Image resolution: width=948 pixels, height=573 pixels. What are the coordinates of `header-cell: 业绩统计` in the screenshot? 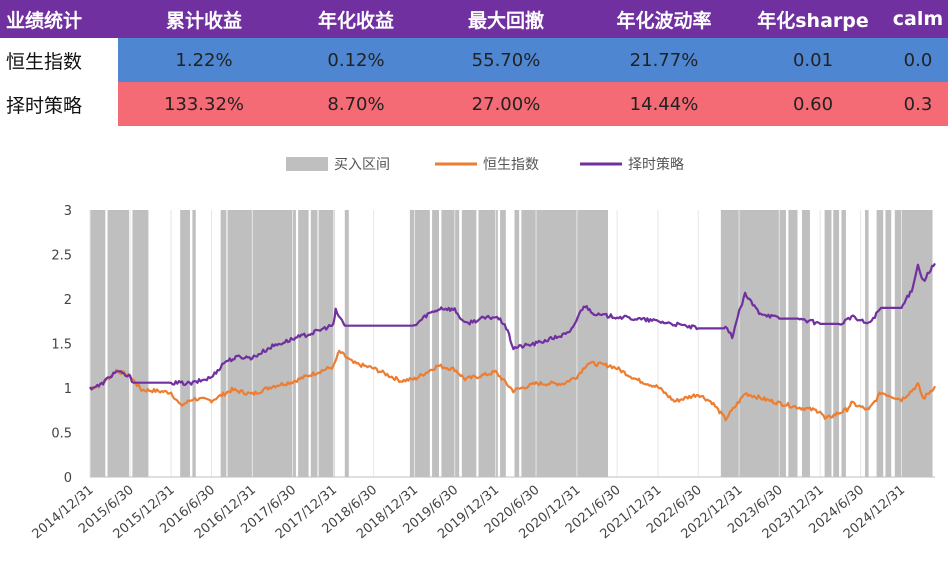 It's located at (59, 19).